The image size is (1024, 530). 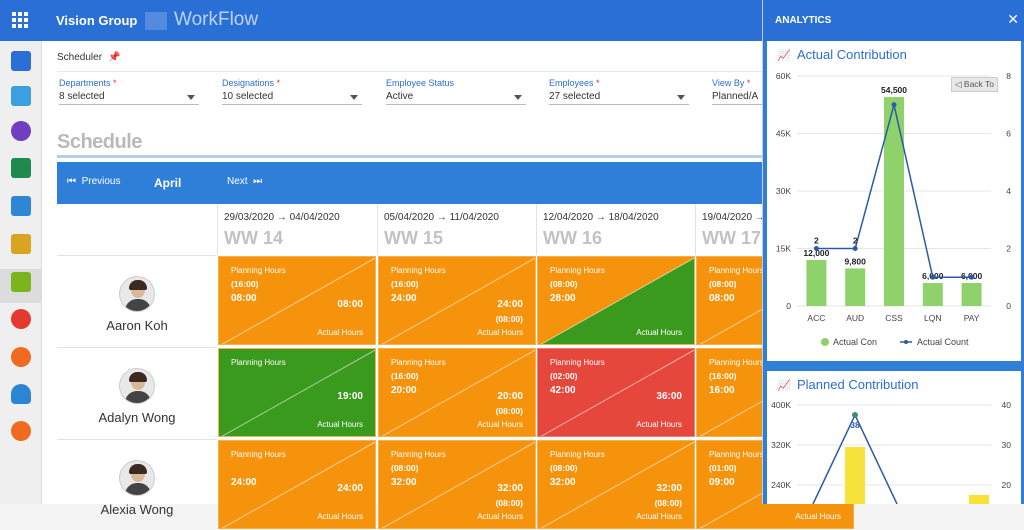 What do you see at coordinates (783, 76) in the screenshot?
I see `y-tick-label: 60K` at bounding box center [783, 76].